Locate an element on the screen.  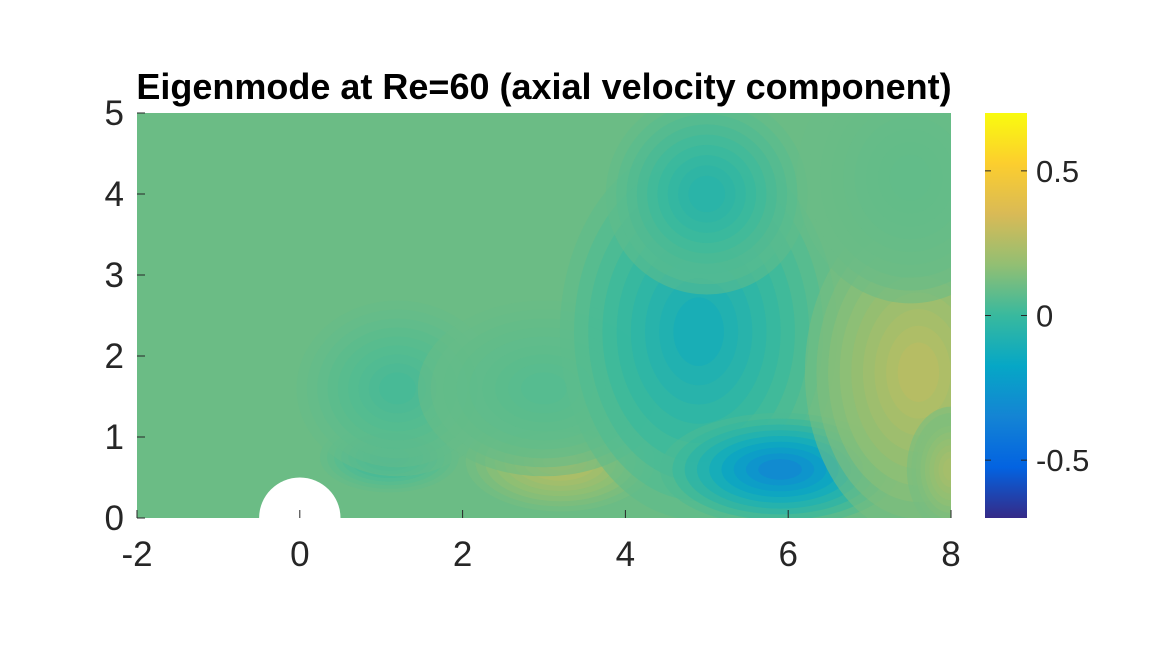
colorbar-gradient is located at coordinates (1006, 315).